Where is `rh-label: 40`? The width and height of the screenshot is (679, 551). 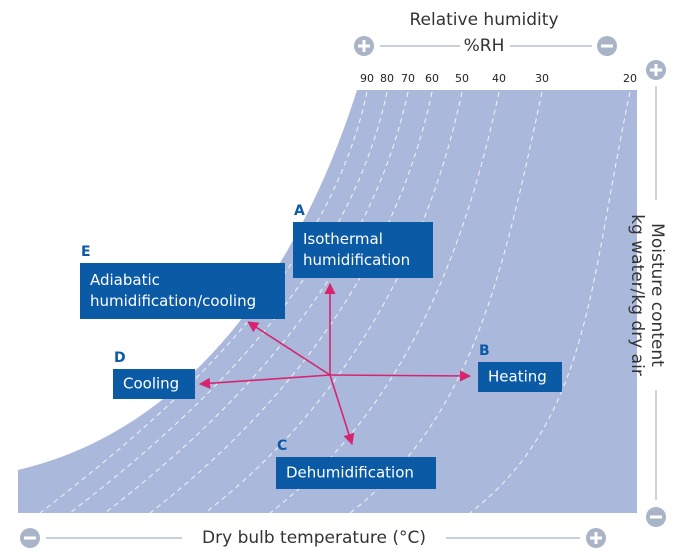 rh-label: 40 is located at coordinates (499, 78).